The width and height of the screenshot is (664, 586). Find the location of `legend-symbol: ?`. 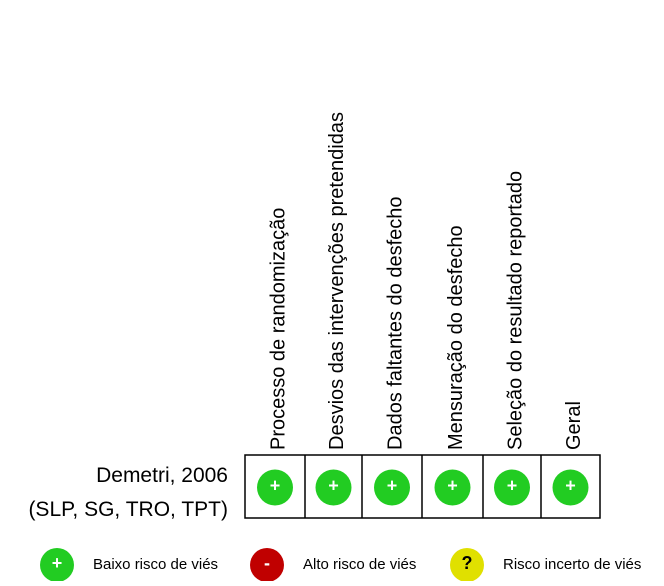

legend-symbol: ? is located at coordinates (467, 563).